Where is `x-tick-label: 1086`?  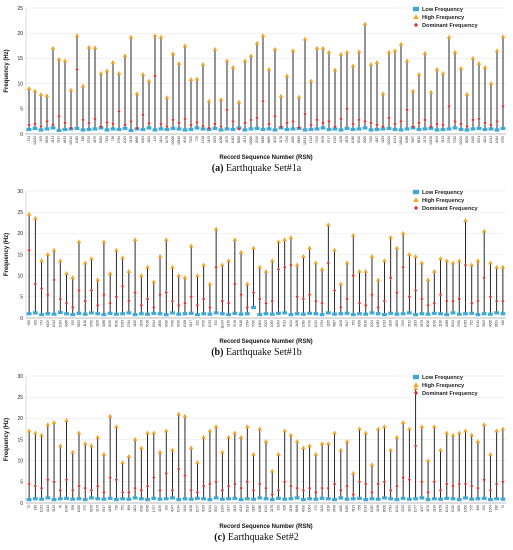
x-tick-label: 1086 is located at coordinates (353, 139).